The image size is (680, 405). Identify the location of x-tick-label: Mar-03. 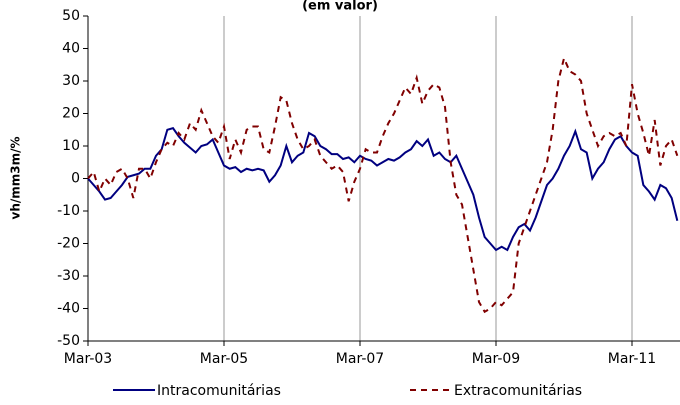
(88, 359).